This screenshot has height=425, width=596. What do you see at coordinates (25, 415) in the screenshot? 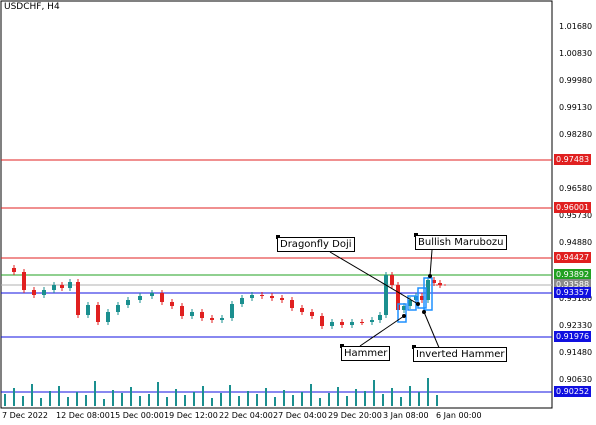
I see `time-tick: 7 Dec 2022` at bounding box center [25, 415].